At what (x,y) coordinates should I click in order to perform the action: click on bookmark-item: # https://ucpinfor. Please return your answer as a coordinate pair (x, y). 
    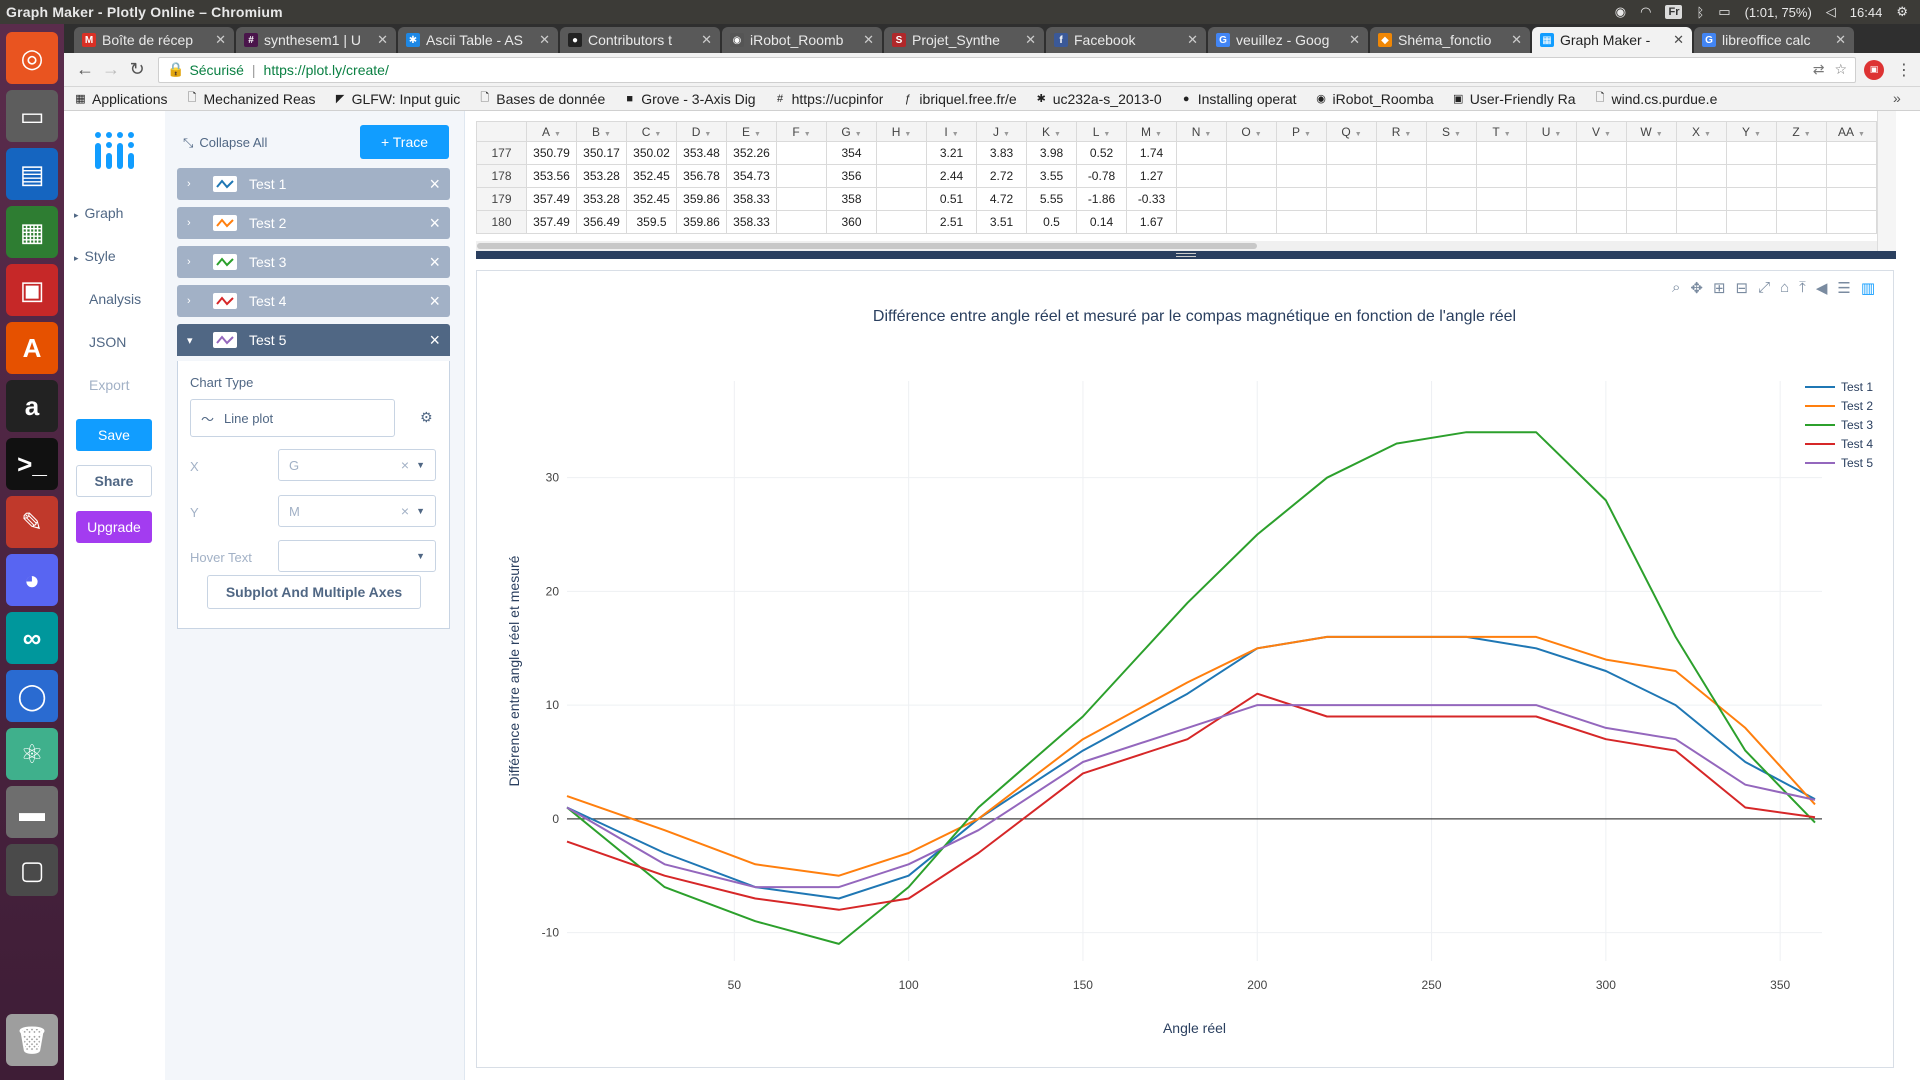
    Looking at the image, I should click on (828, 99).